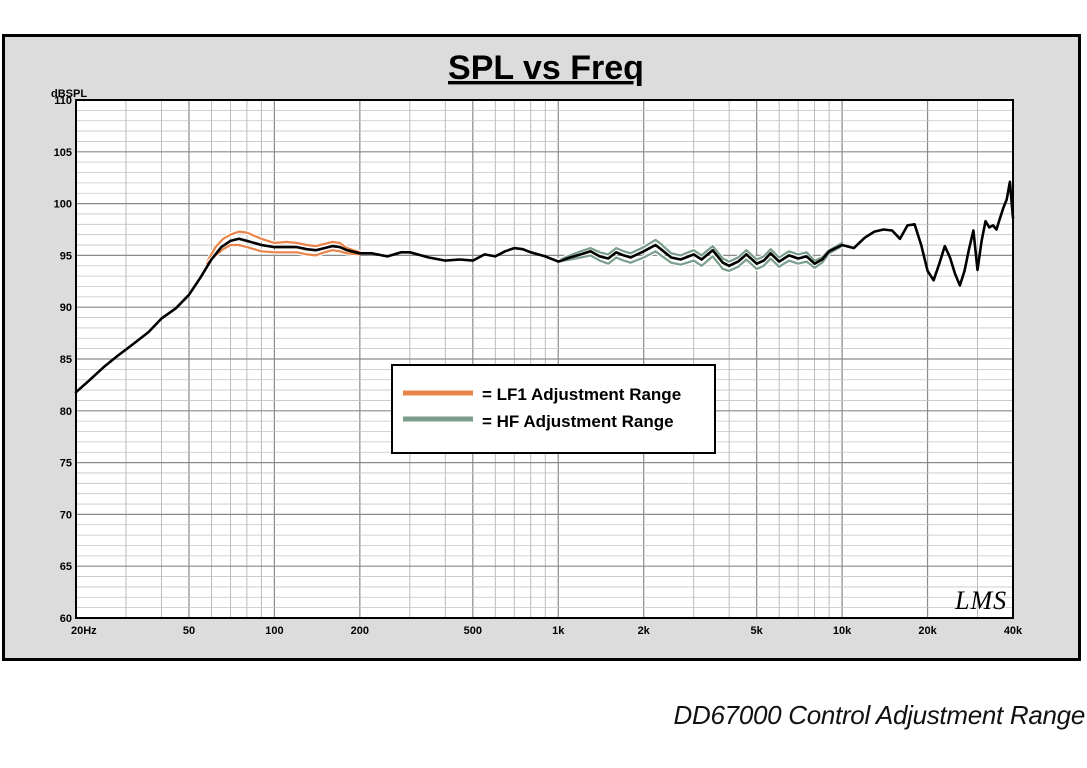  What do you see at coordinates (644, 631) in the screenshot?
I see `x-tick-label: 2k` at bounding box center [644, 631].